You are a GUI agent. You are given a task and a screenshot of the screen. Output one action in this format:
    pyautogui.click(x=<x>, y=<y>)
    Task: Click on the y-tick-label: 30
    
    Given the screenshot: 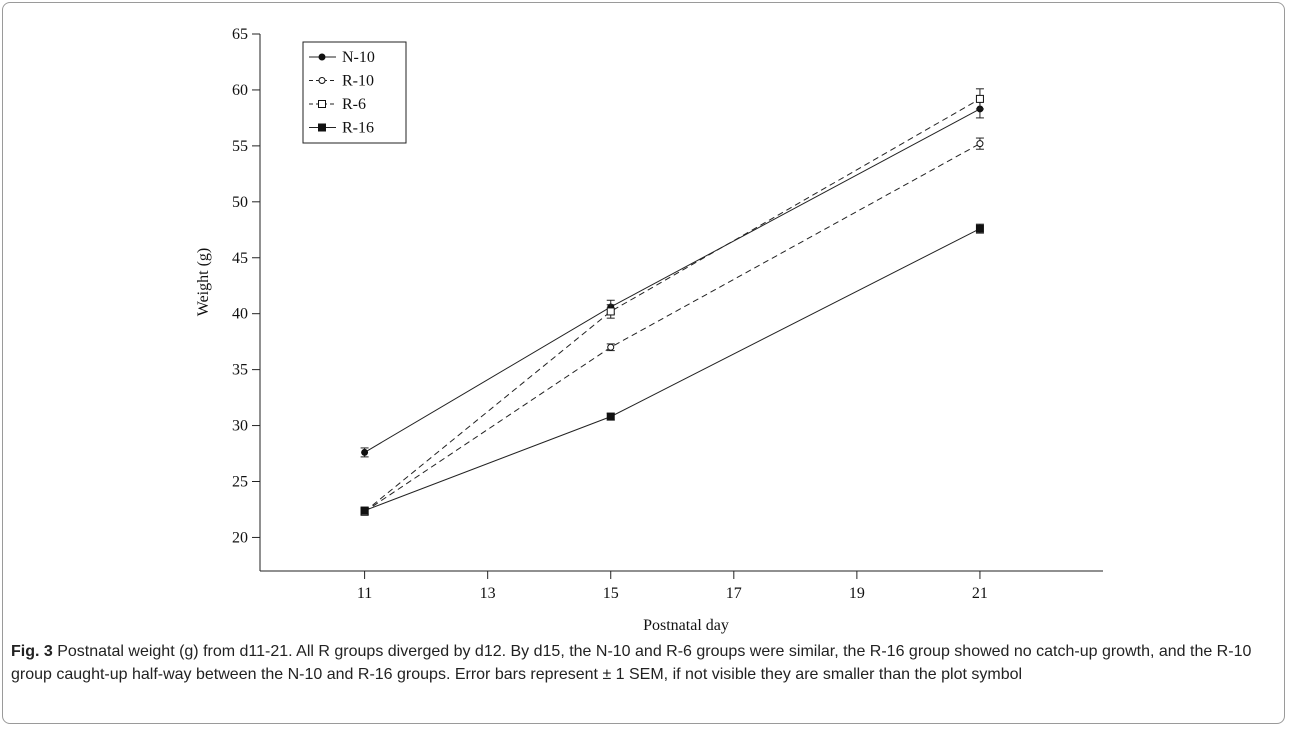 What is the action you would take?
    pyautogui.click(x=240, y=426)
    